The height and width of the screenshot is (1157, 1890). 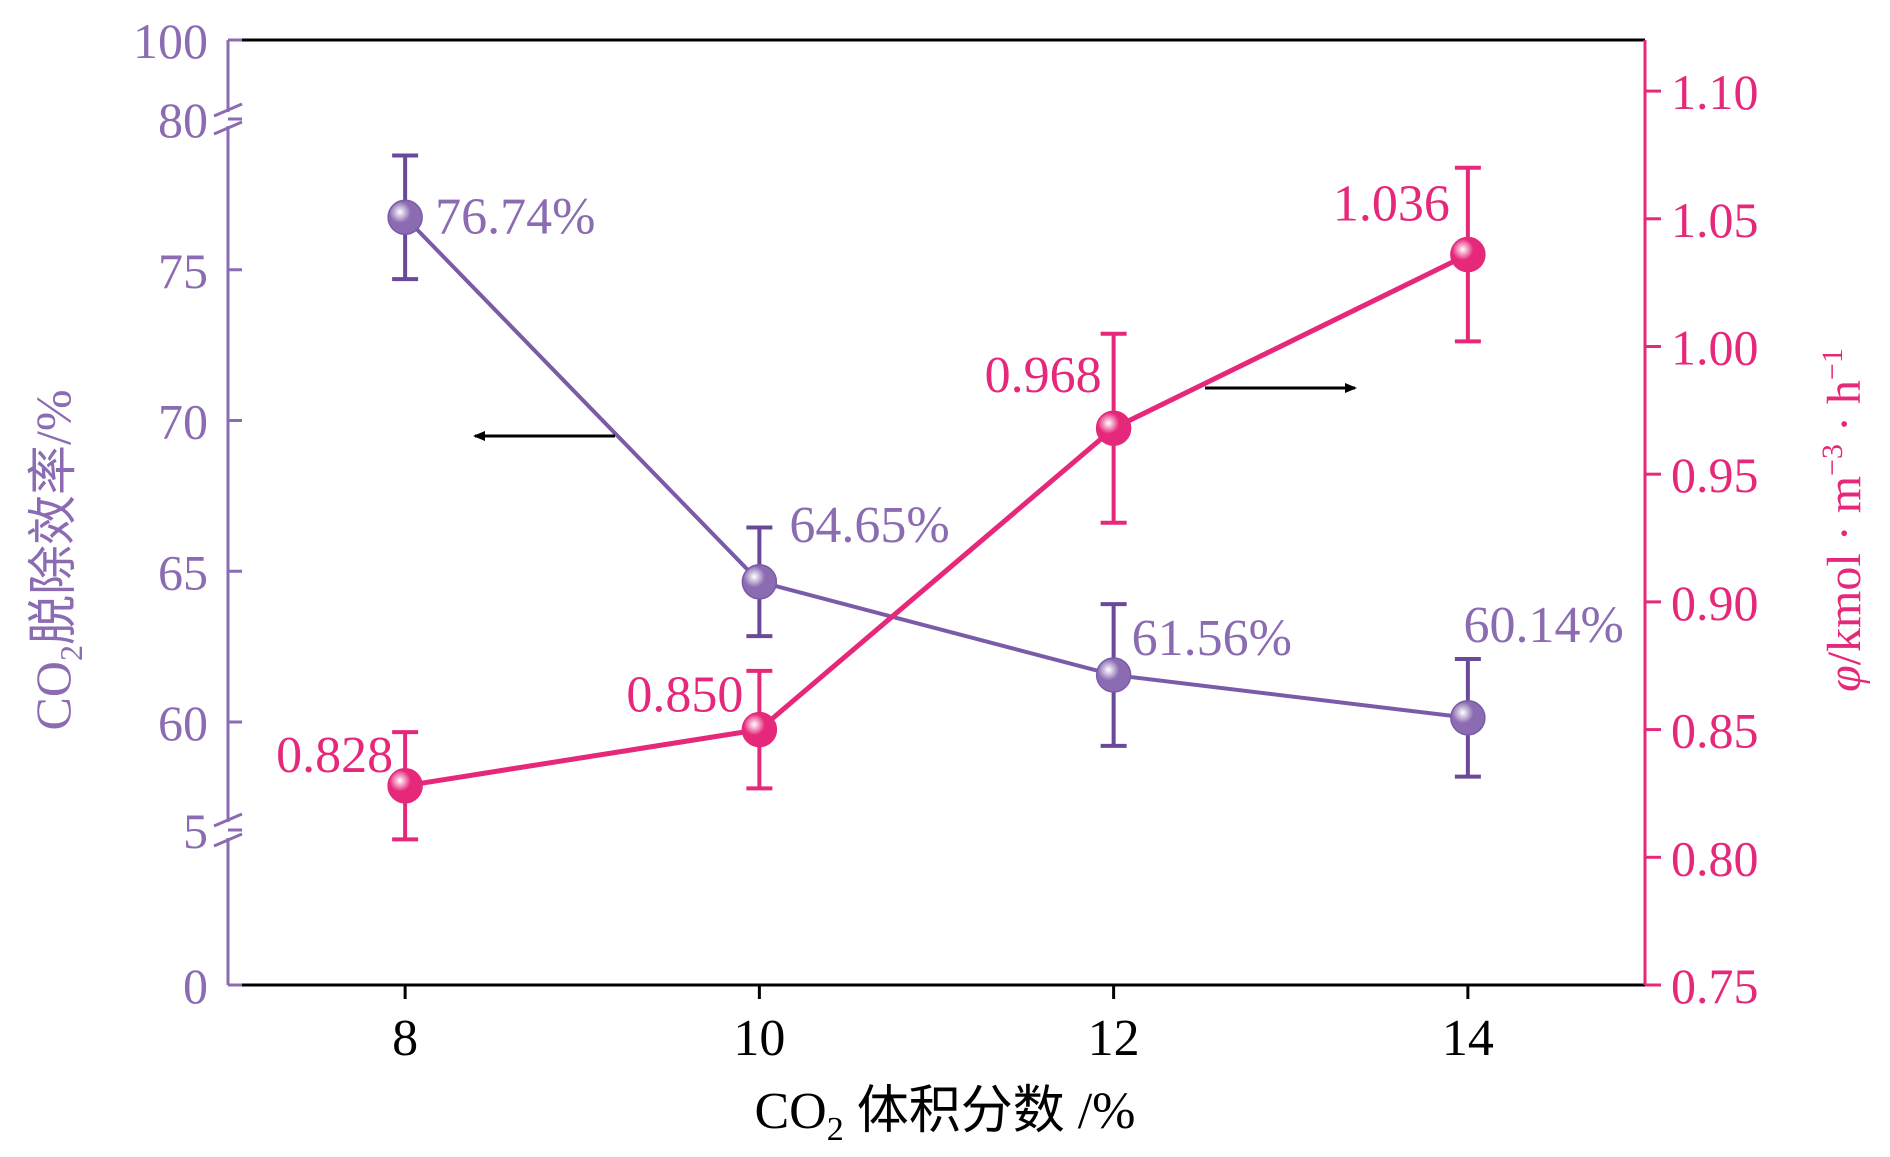 What do you see at coordinates (183, 271) in the screenshot?
I see `left-tick-label: 75` at bounding box center [183, 271].